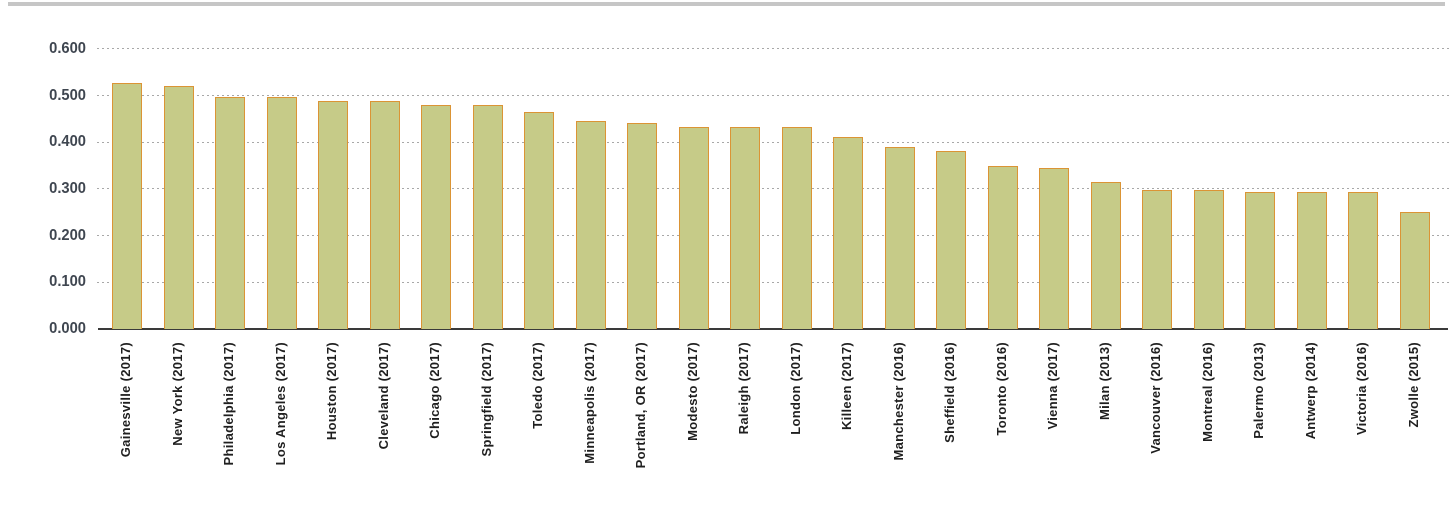  I want to click on y-axis-tick-label: 0.000, so click(67, 328).